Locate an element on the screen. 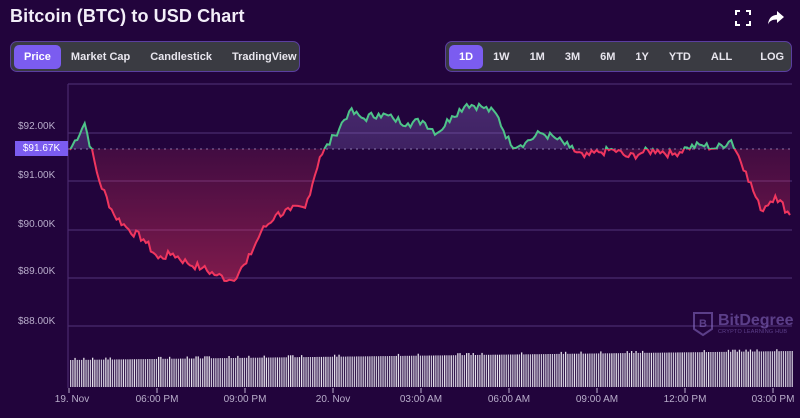 The image size is (800, 418). watermark-name: BitDegree is located at coordinates (756, 320).